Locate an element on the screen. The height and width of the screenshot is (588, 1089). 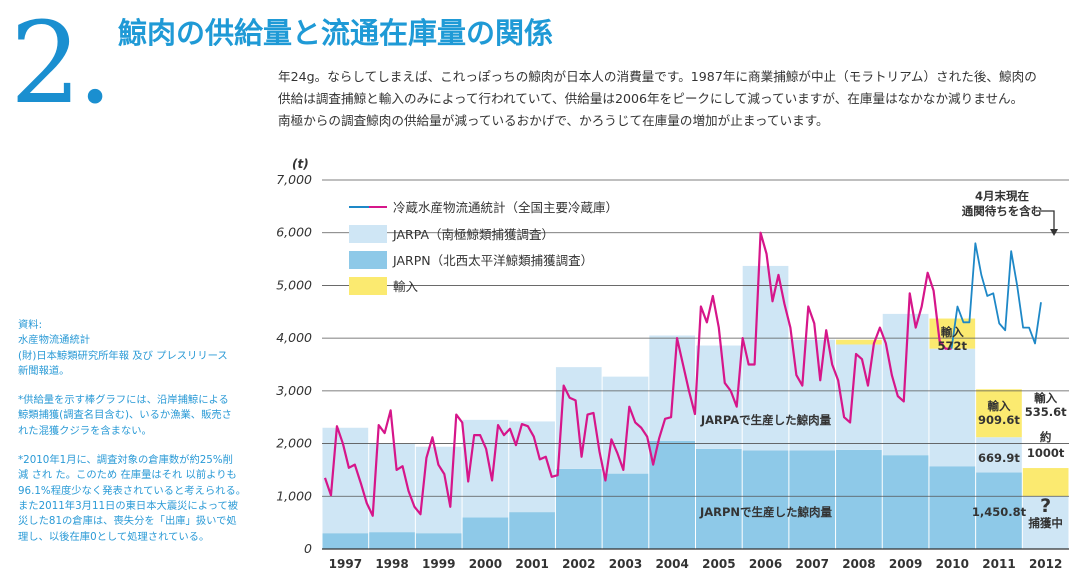
x-tick-label: 2005 is located at coordinates (718, 564).